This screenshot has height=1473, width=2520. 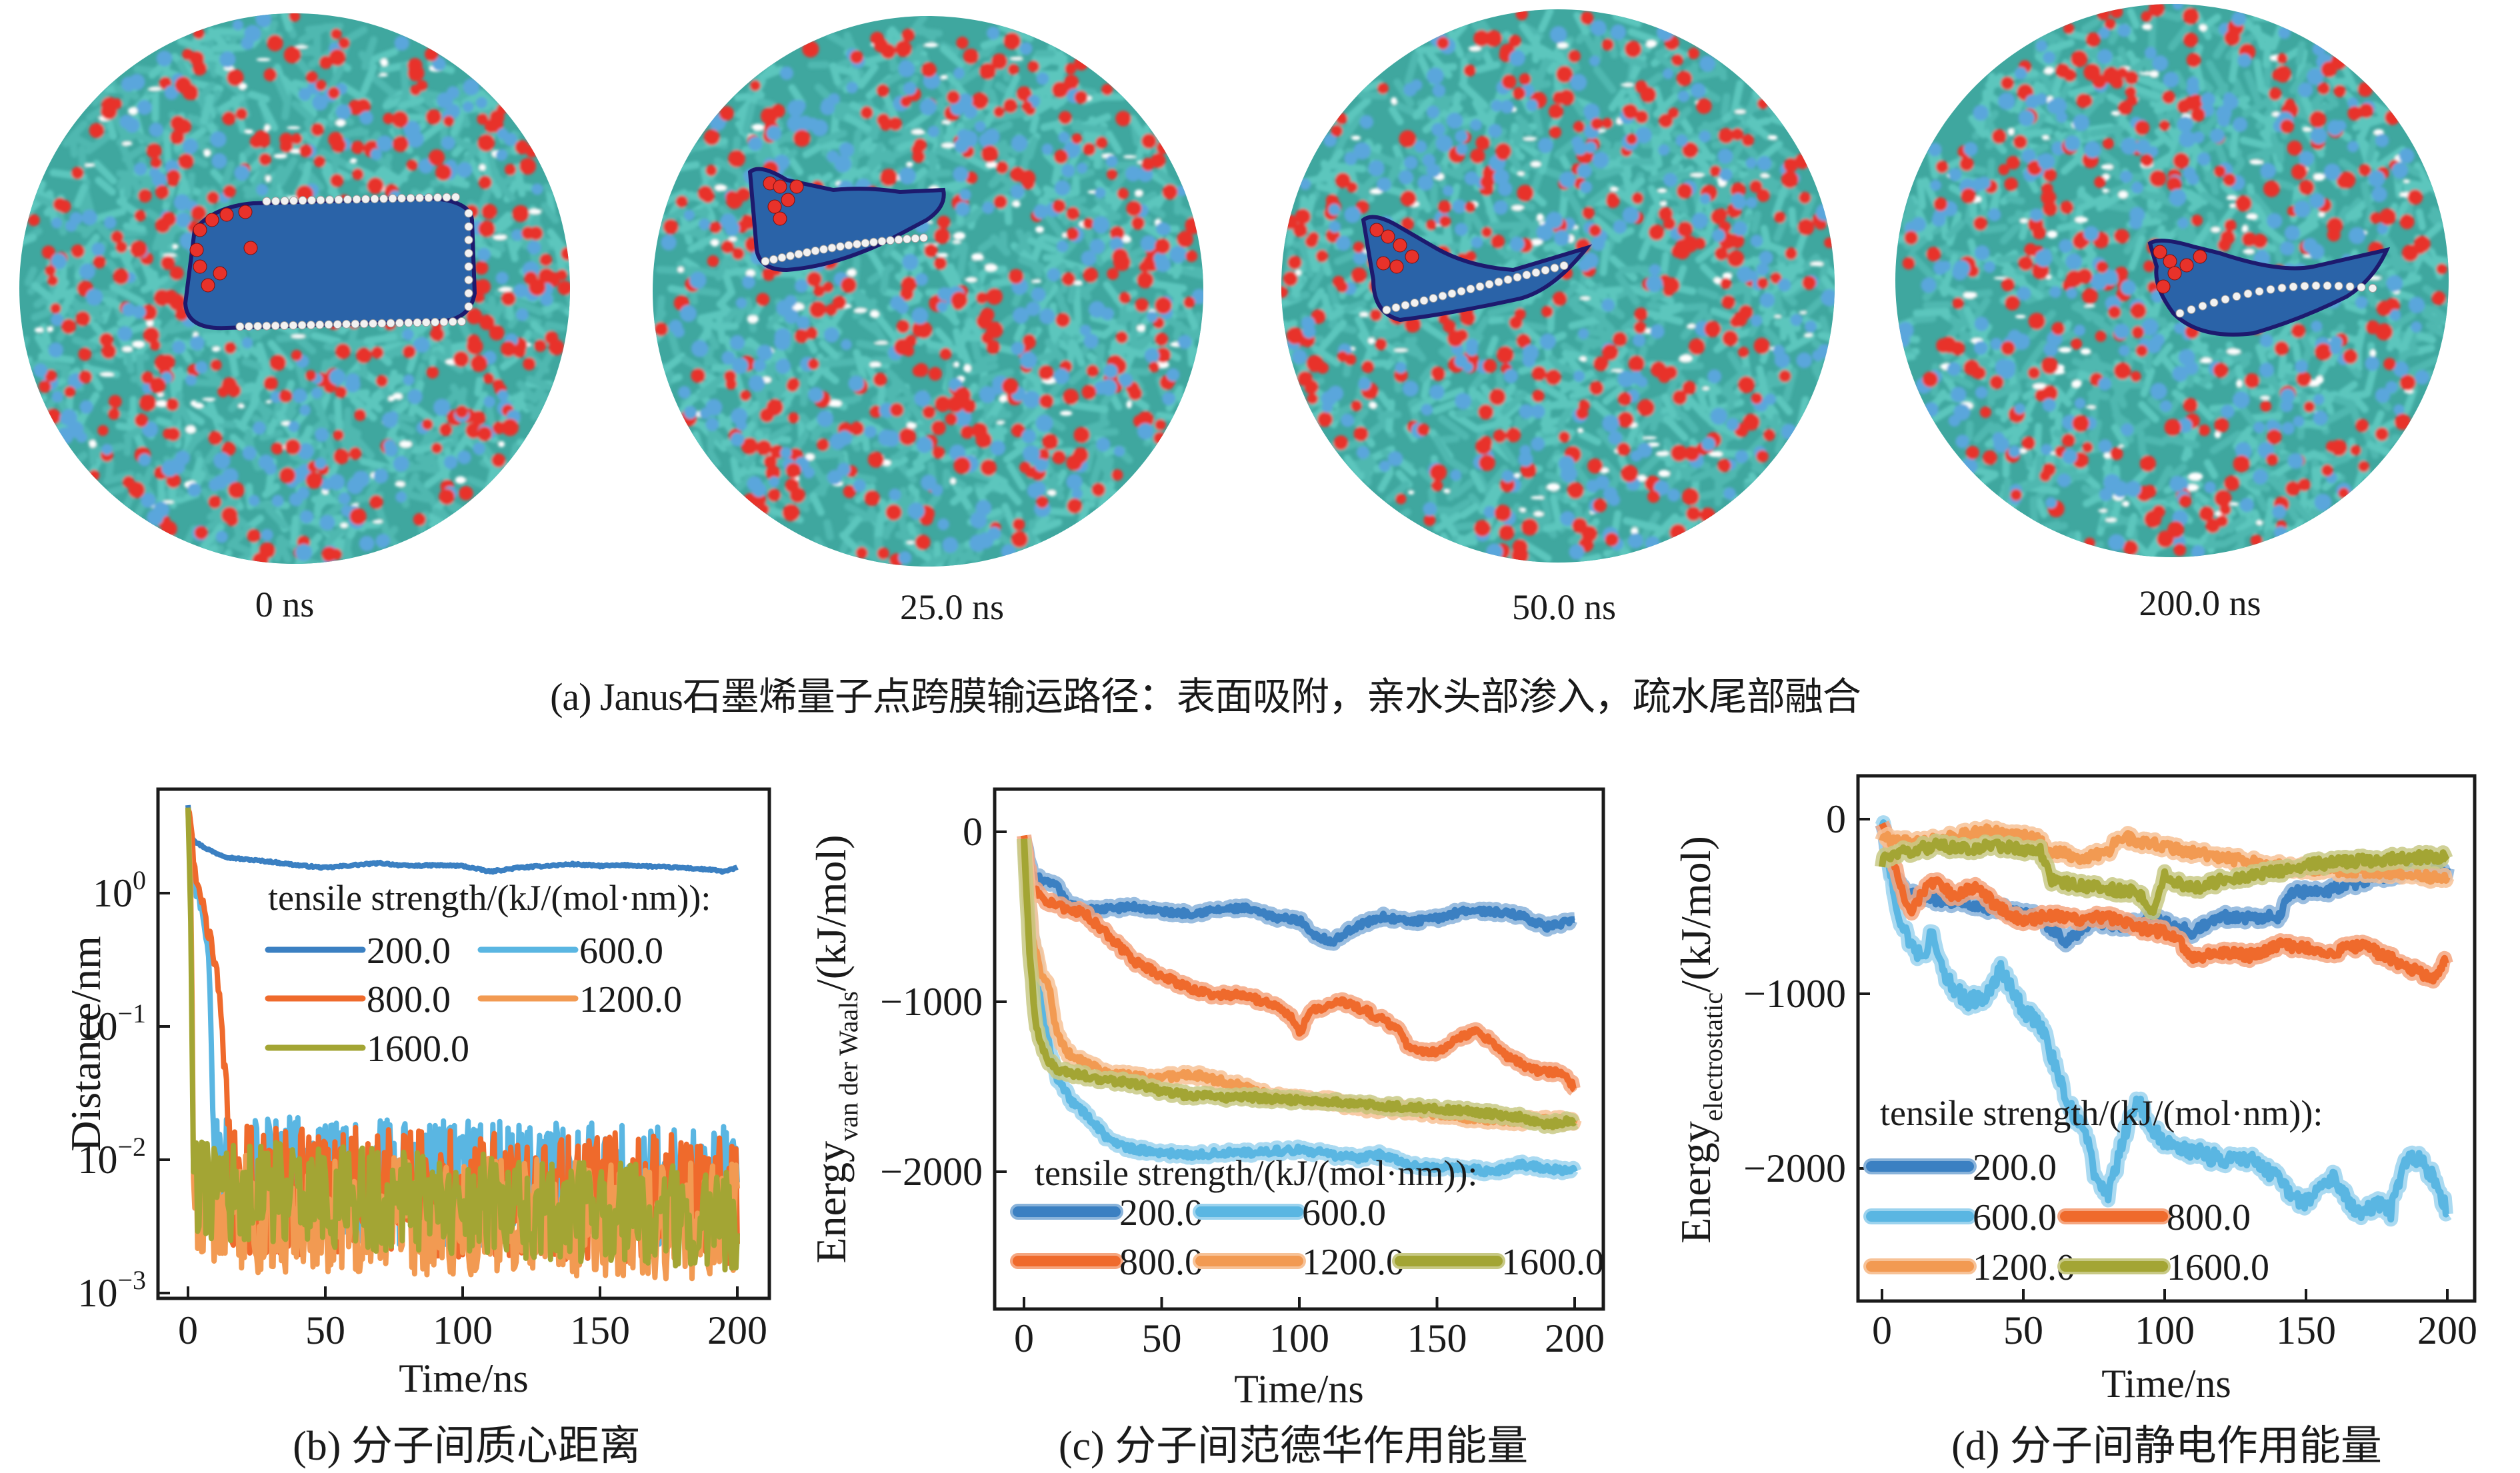 What do you see at coordinates (1564, 607) in the screenshot?
I see `snapshot-label-50ns: 50.0 ns` at bounding box center [1564, 607].